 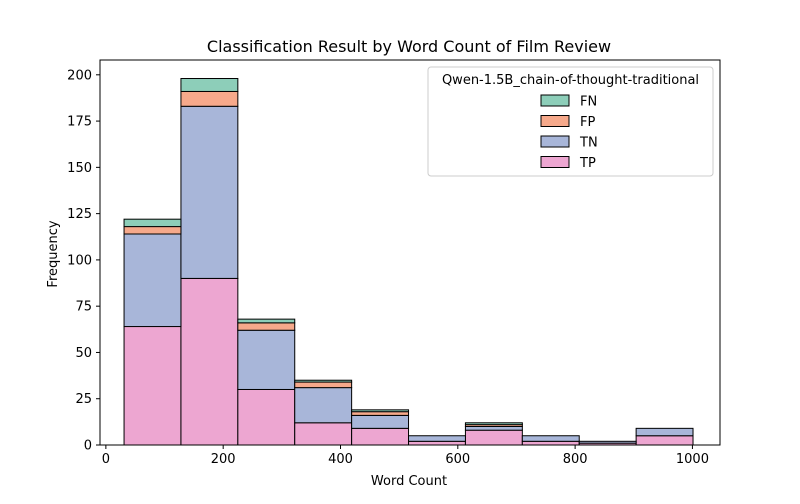 I want to click on legend-label-tn: TN, so click(x=588, y=143).